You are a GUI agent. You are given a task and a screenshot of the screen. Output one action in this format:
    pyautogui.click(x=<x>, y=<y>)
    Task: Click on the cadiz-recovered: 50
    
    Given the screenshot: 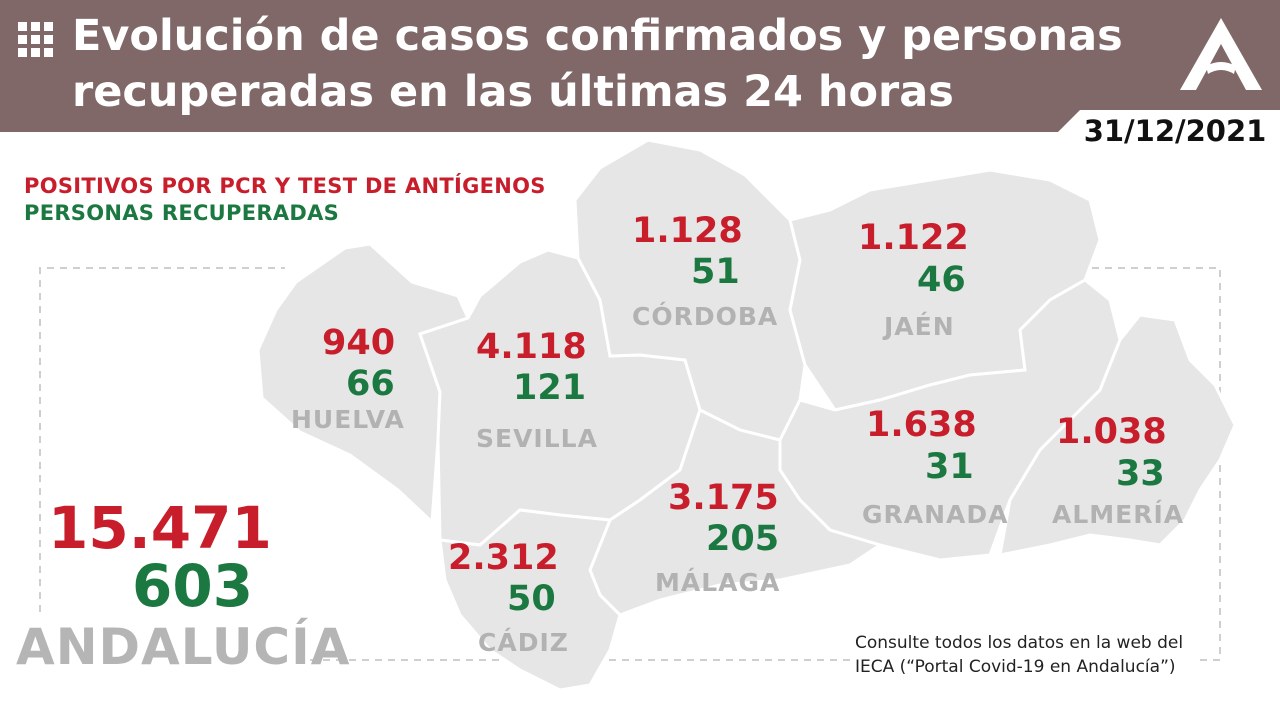 What is the action you would take?
    pyautogui.click(x=531, y=599)
    